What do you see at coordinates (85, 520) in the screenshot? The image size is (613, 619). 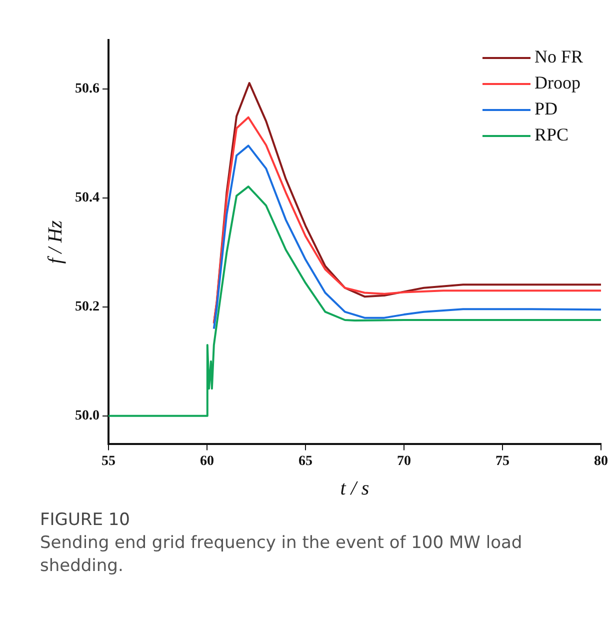 I see `caption: FIGURE 10` at bounding box center [85, 520].